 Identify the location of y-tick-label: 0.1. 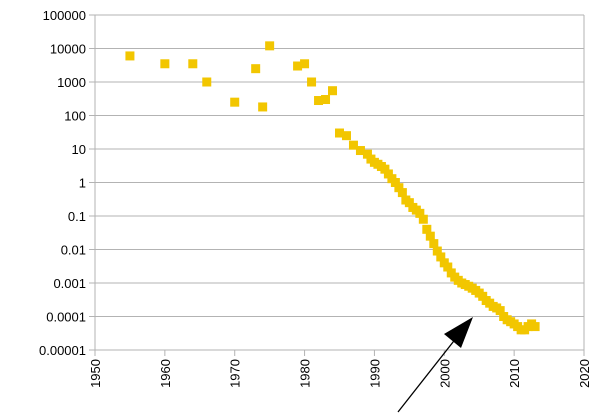
(77, 216).